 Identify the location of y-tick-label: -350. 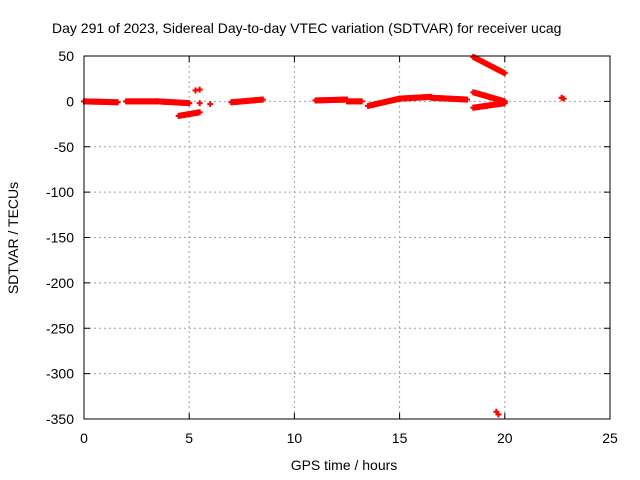
(60, 419).